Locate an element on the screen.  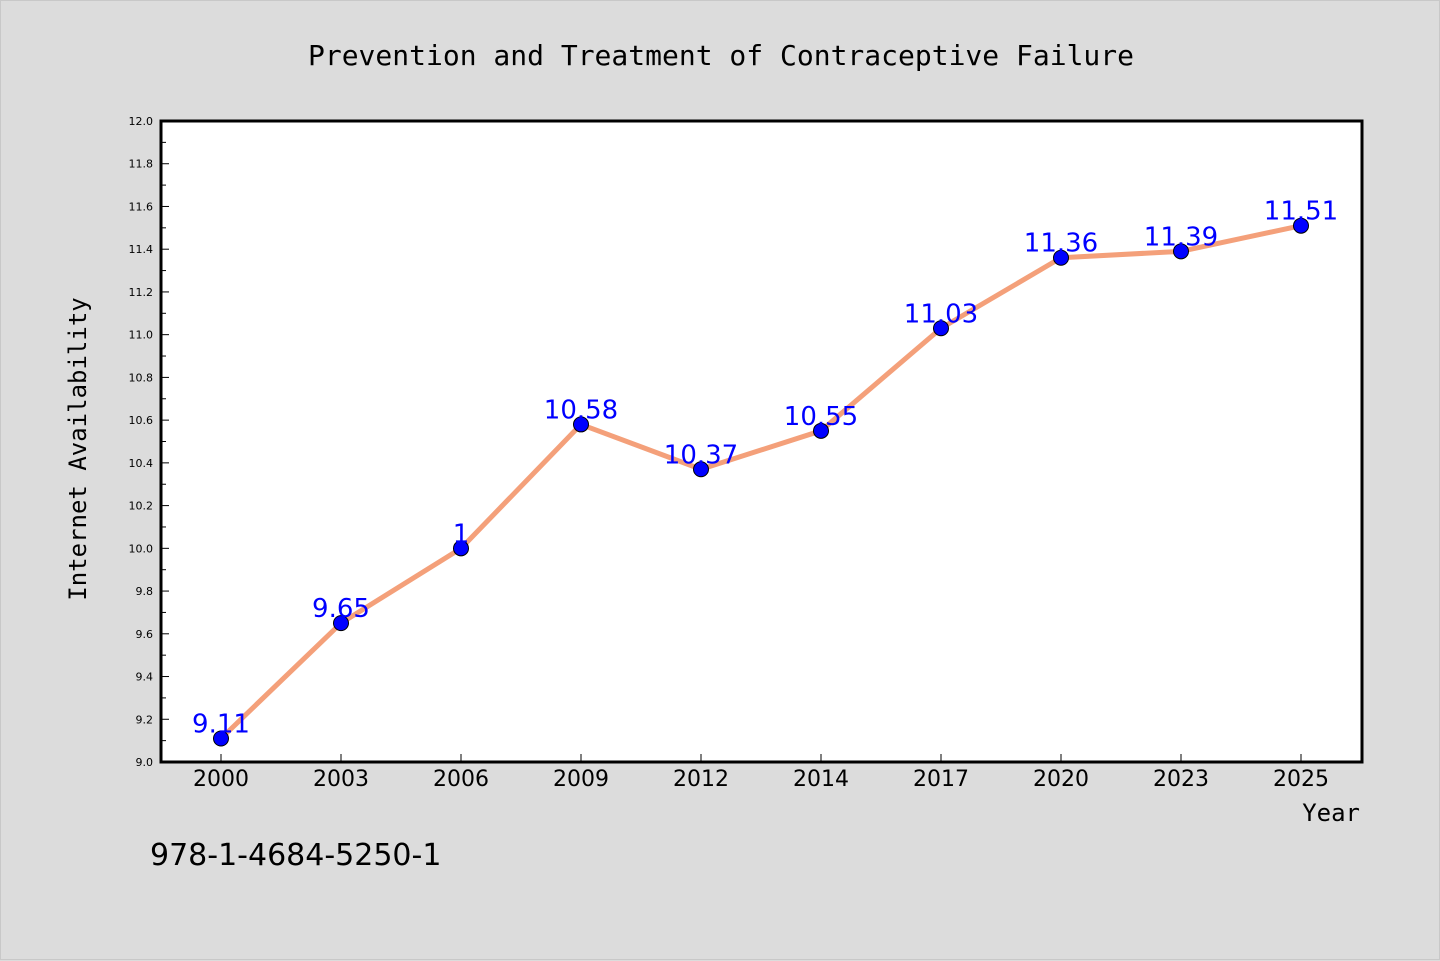
x-tick-label: 2003 is located at coordinates (341, 779).